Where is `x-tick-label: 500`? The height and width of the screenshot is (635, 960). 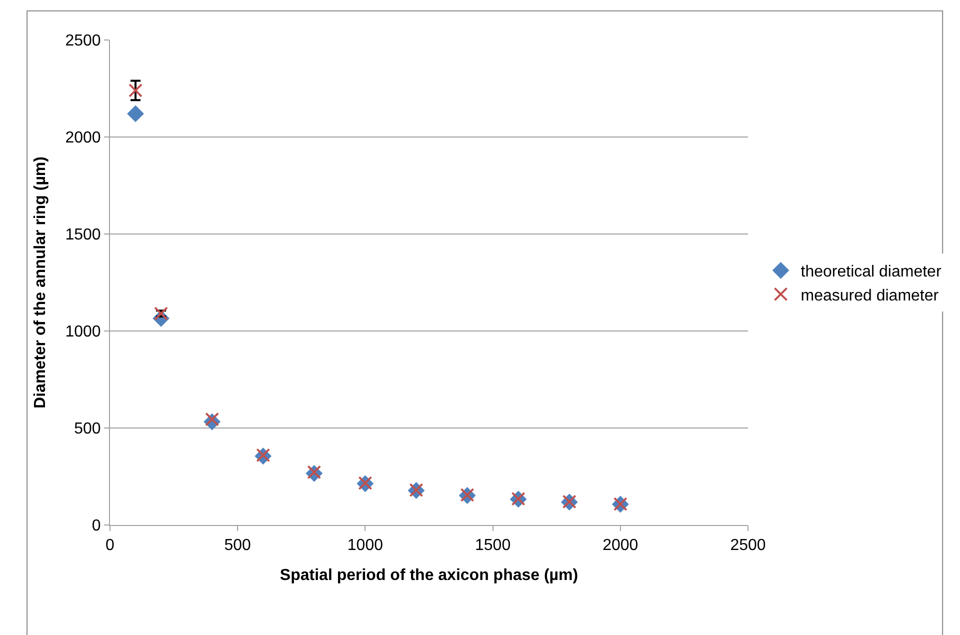
x-tick-label: 500 is located at coordinates (238, 545).